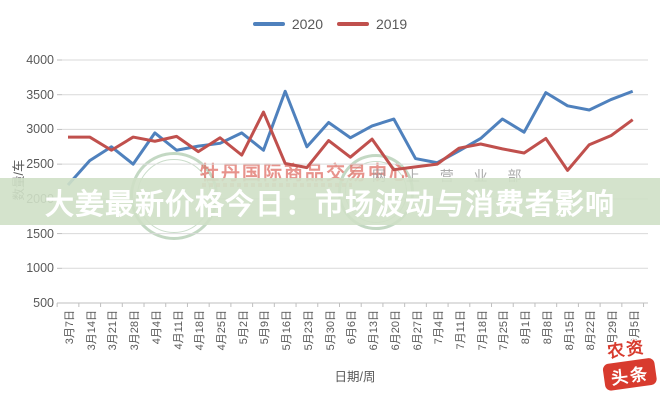 The width and height of the screenshot is (660, 400). What do you see at coordinates (91, 330) in the screenshot?
I see `x-axis-label: 3月14日` at bounding box center [91, 330].